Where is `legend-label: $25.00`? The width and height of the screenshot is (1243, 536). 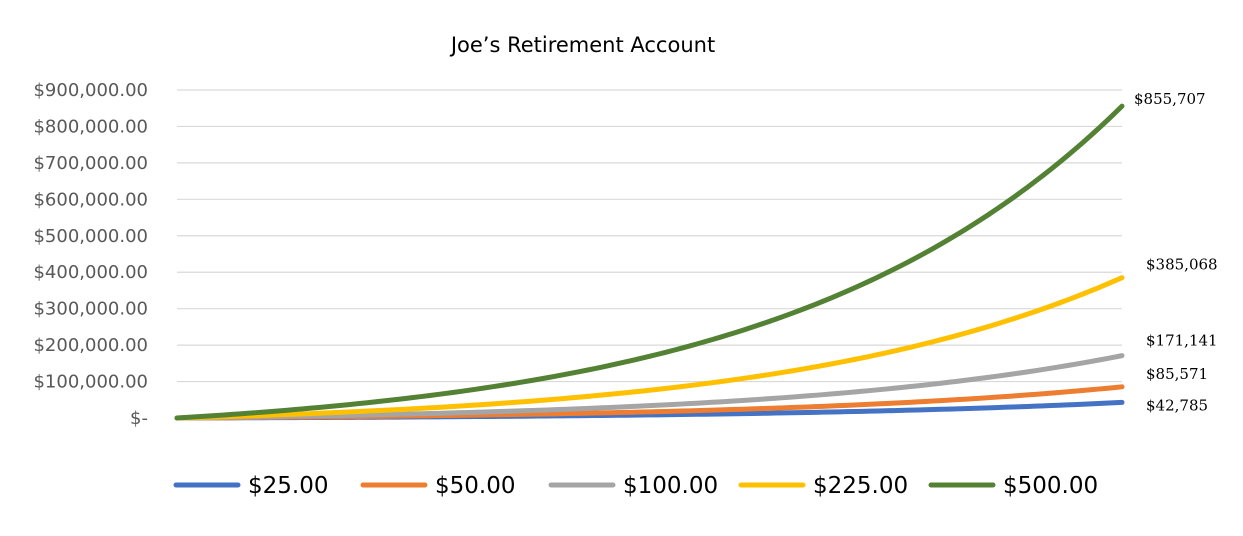
legend-label: $25.00 is located at coordinates (288, 486).